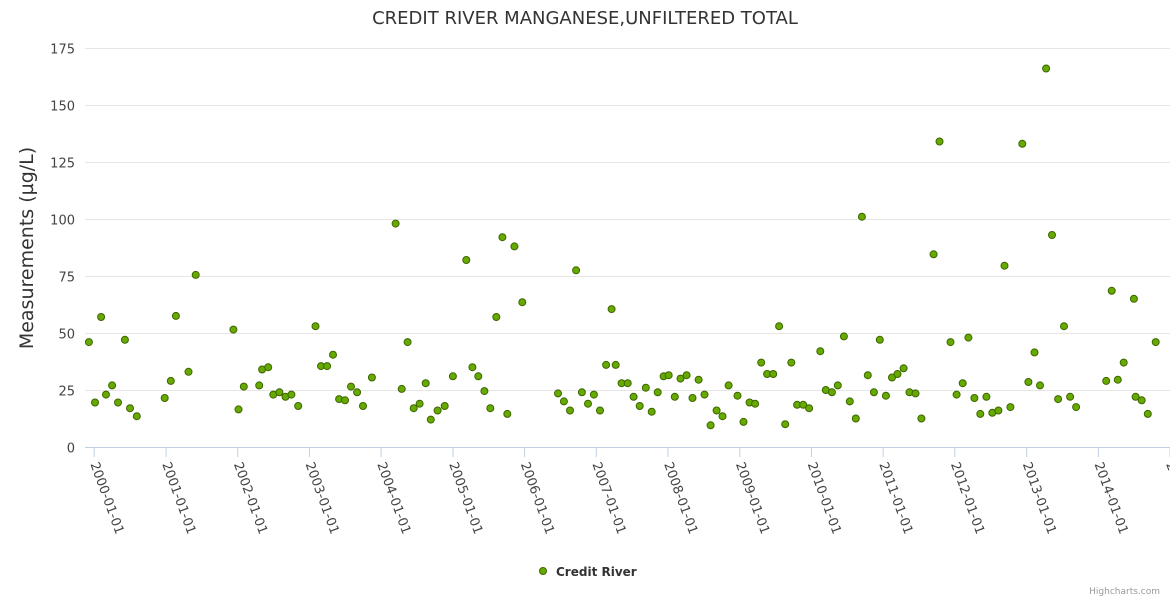 The image size is (1170, 600). Describe the element at coordinates (596, 572) in the screenshot. I see `legend-item-credit-river: Credit River` at that location.